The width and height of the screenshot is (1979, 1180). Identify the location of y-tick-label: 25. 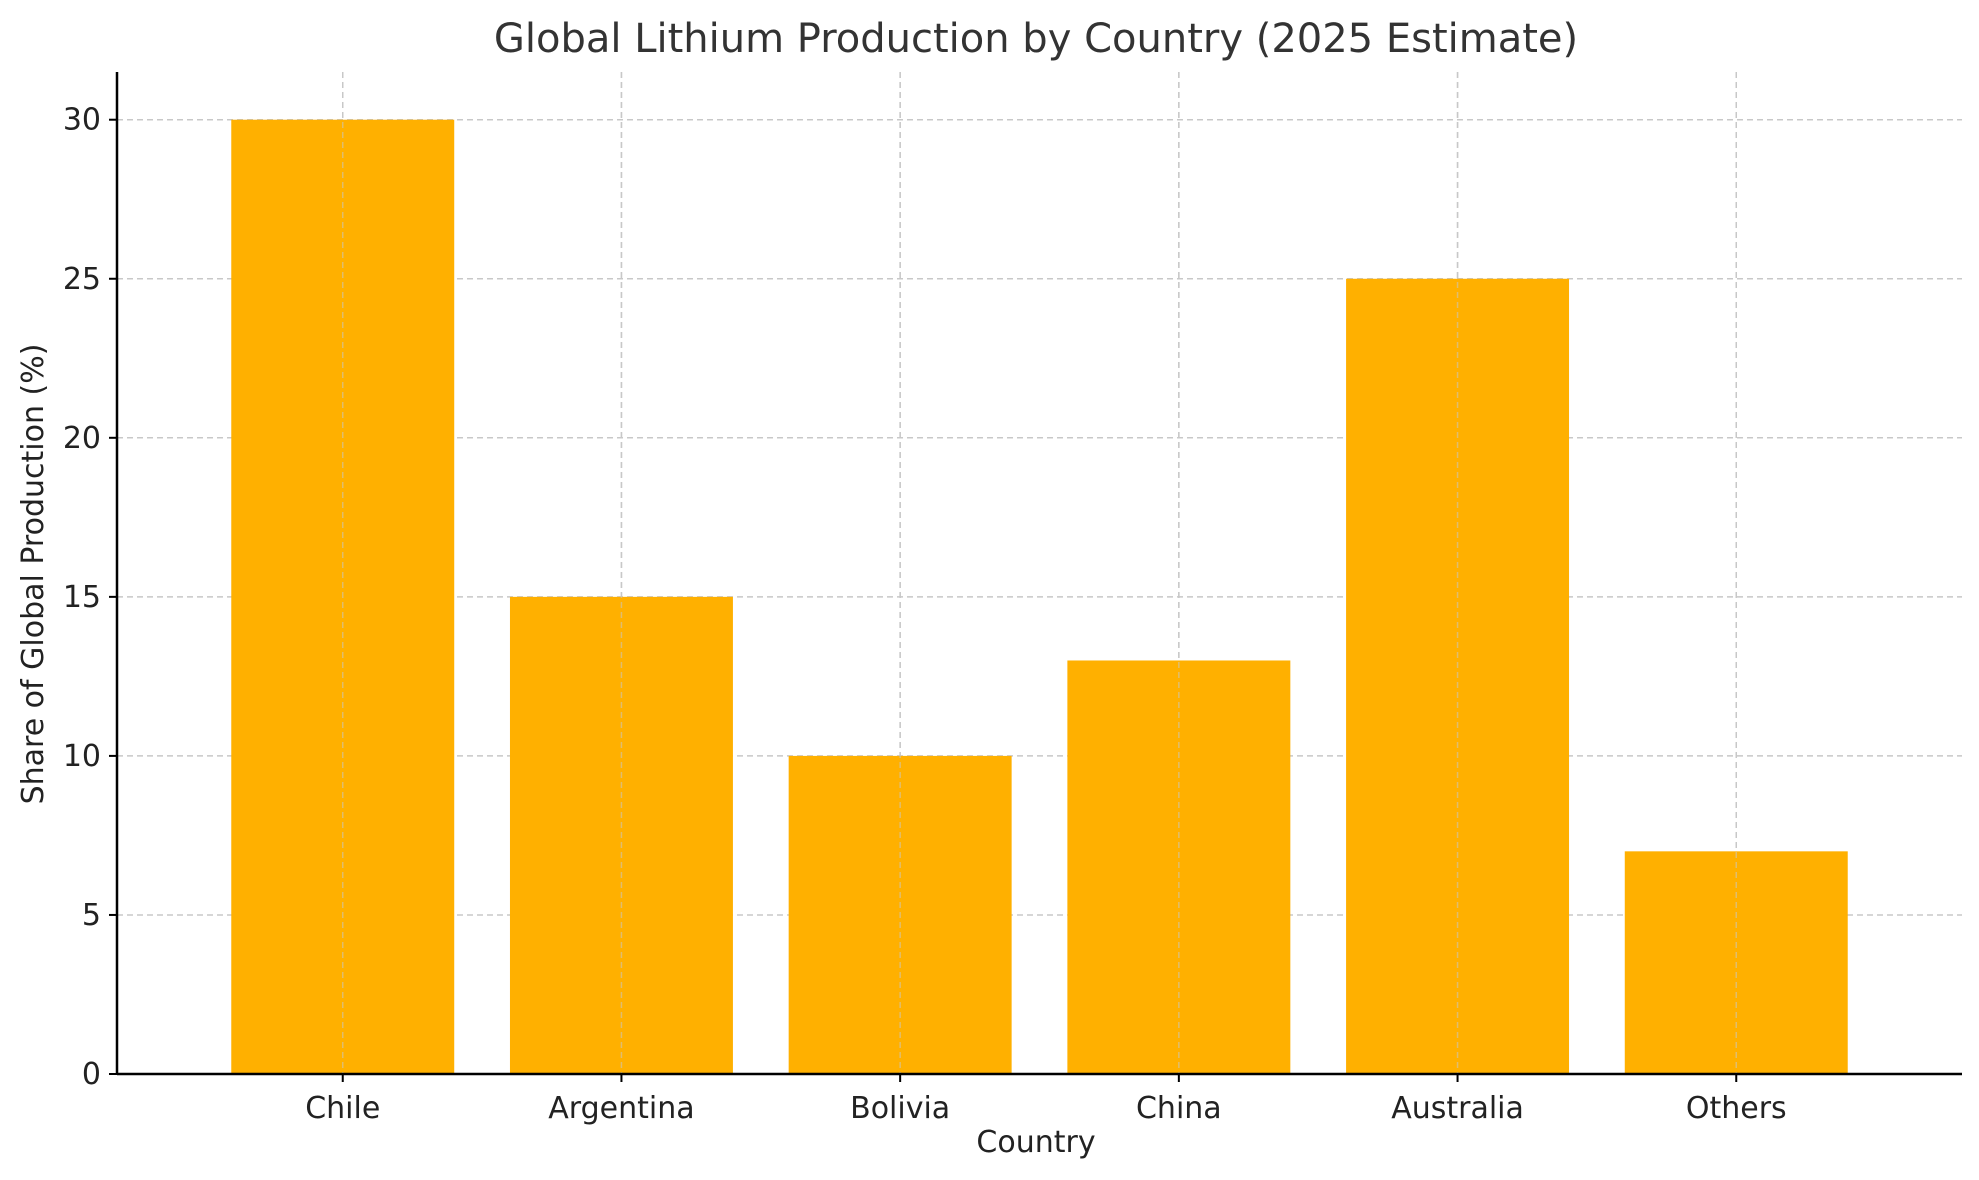
(82, 279).